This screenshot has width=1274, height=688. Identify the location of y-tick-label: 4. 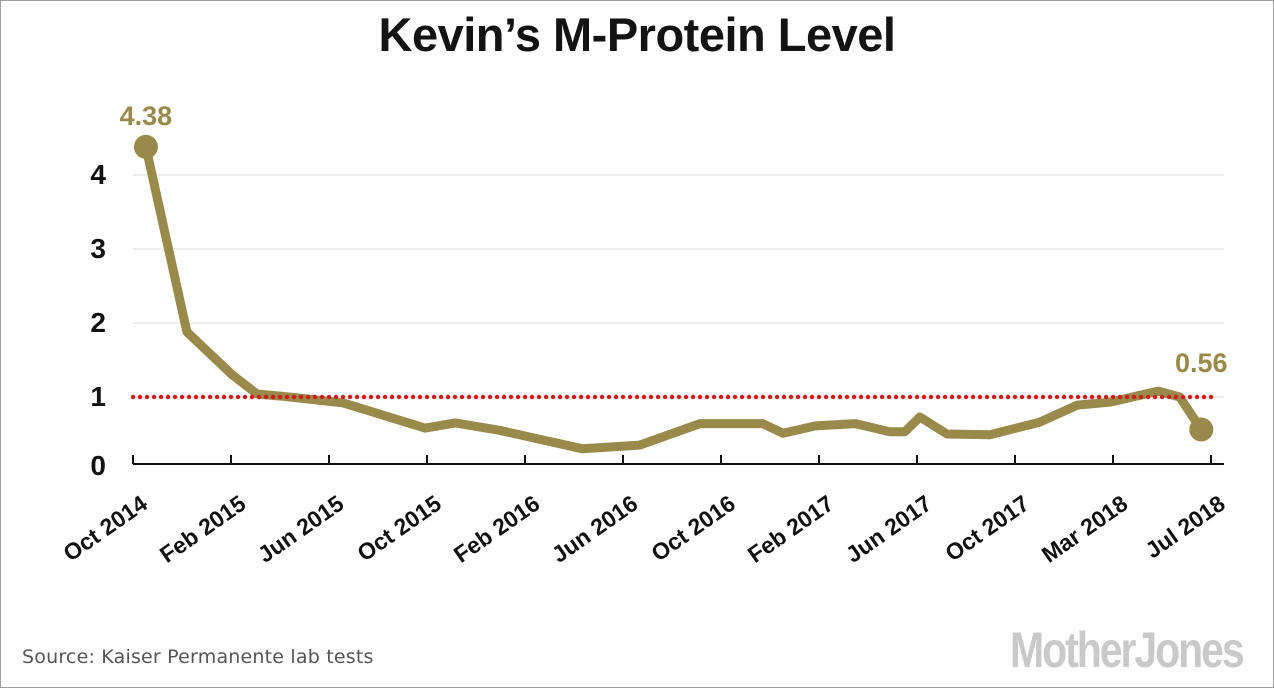
(98, 174).